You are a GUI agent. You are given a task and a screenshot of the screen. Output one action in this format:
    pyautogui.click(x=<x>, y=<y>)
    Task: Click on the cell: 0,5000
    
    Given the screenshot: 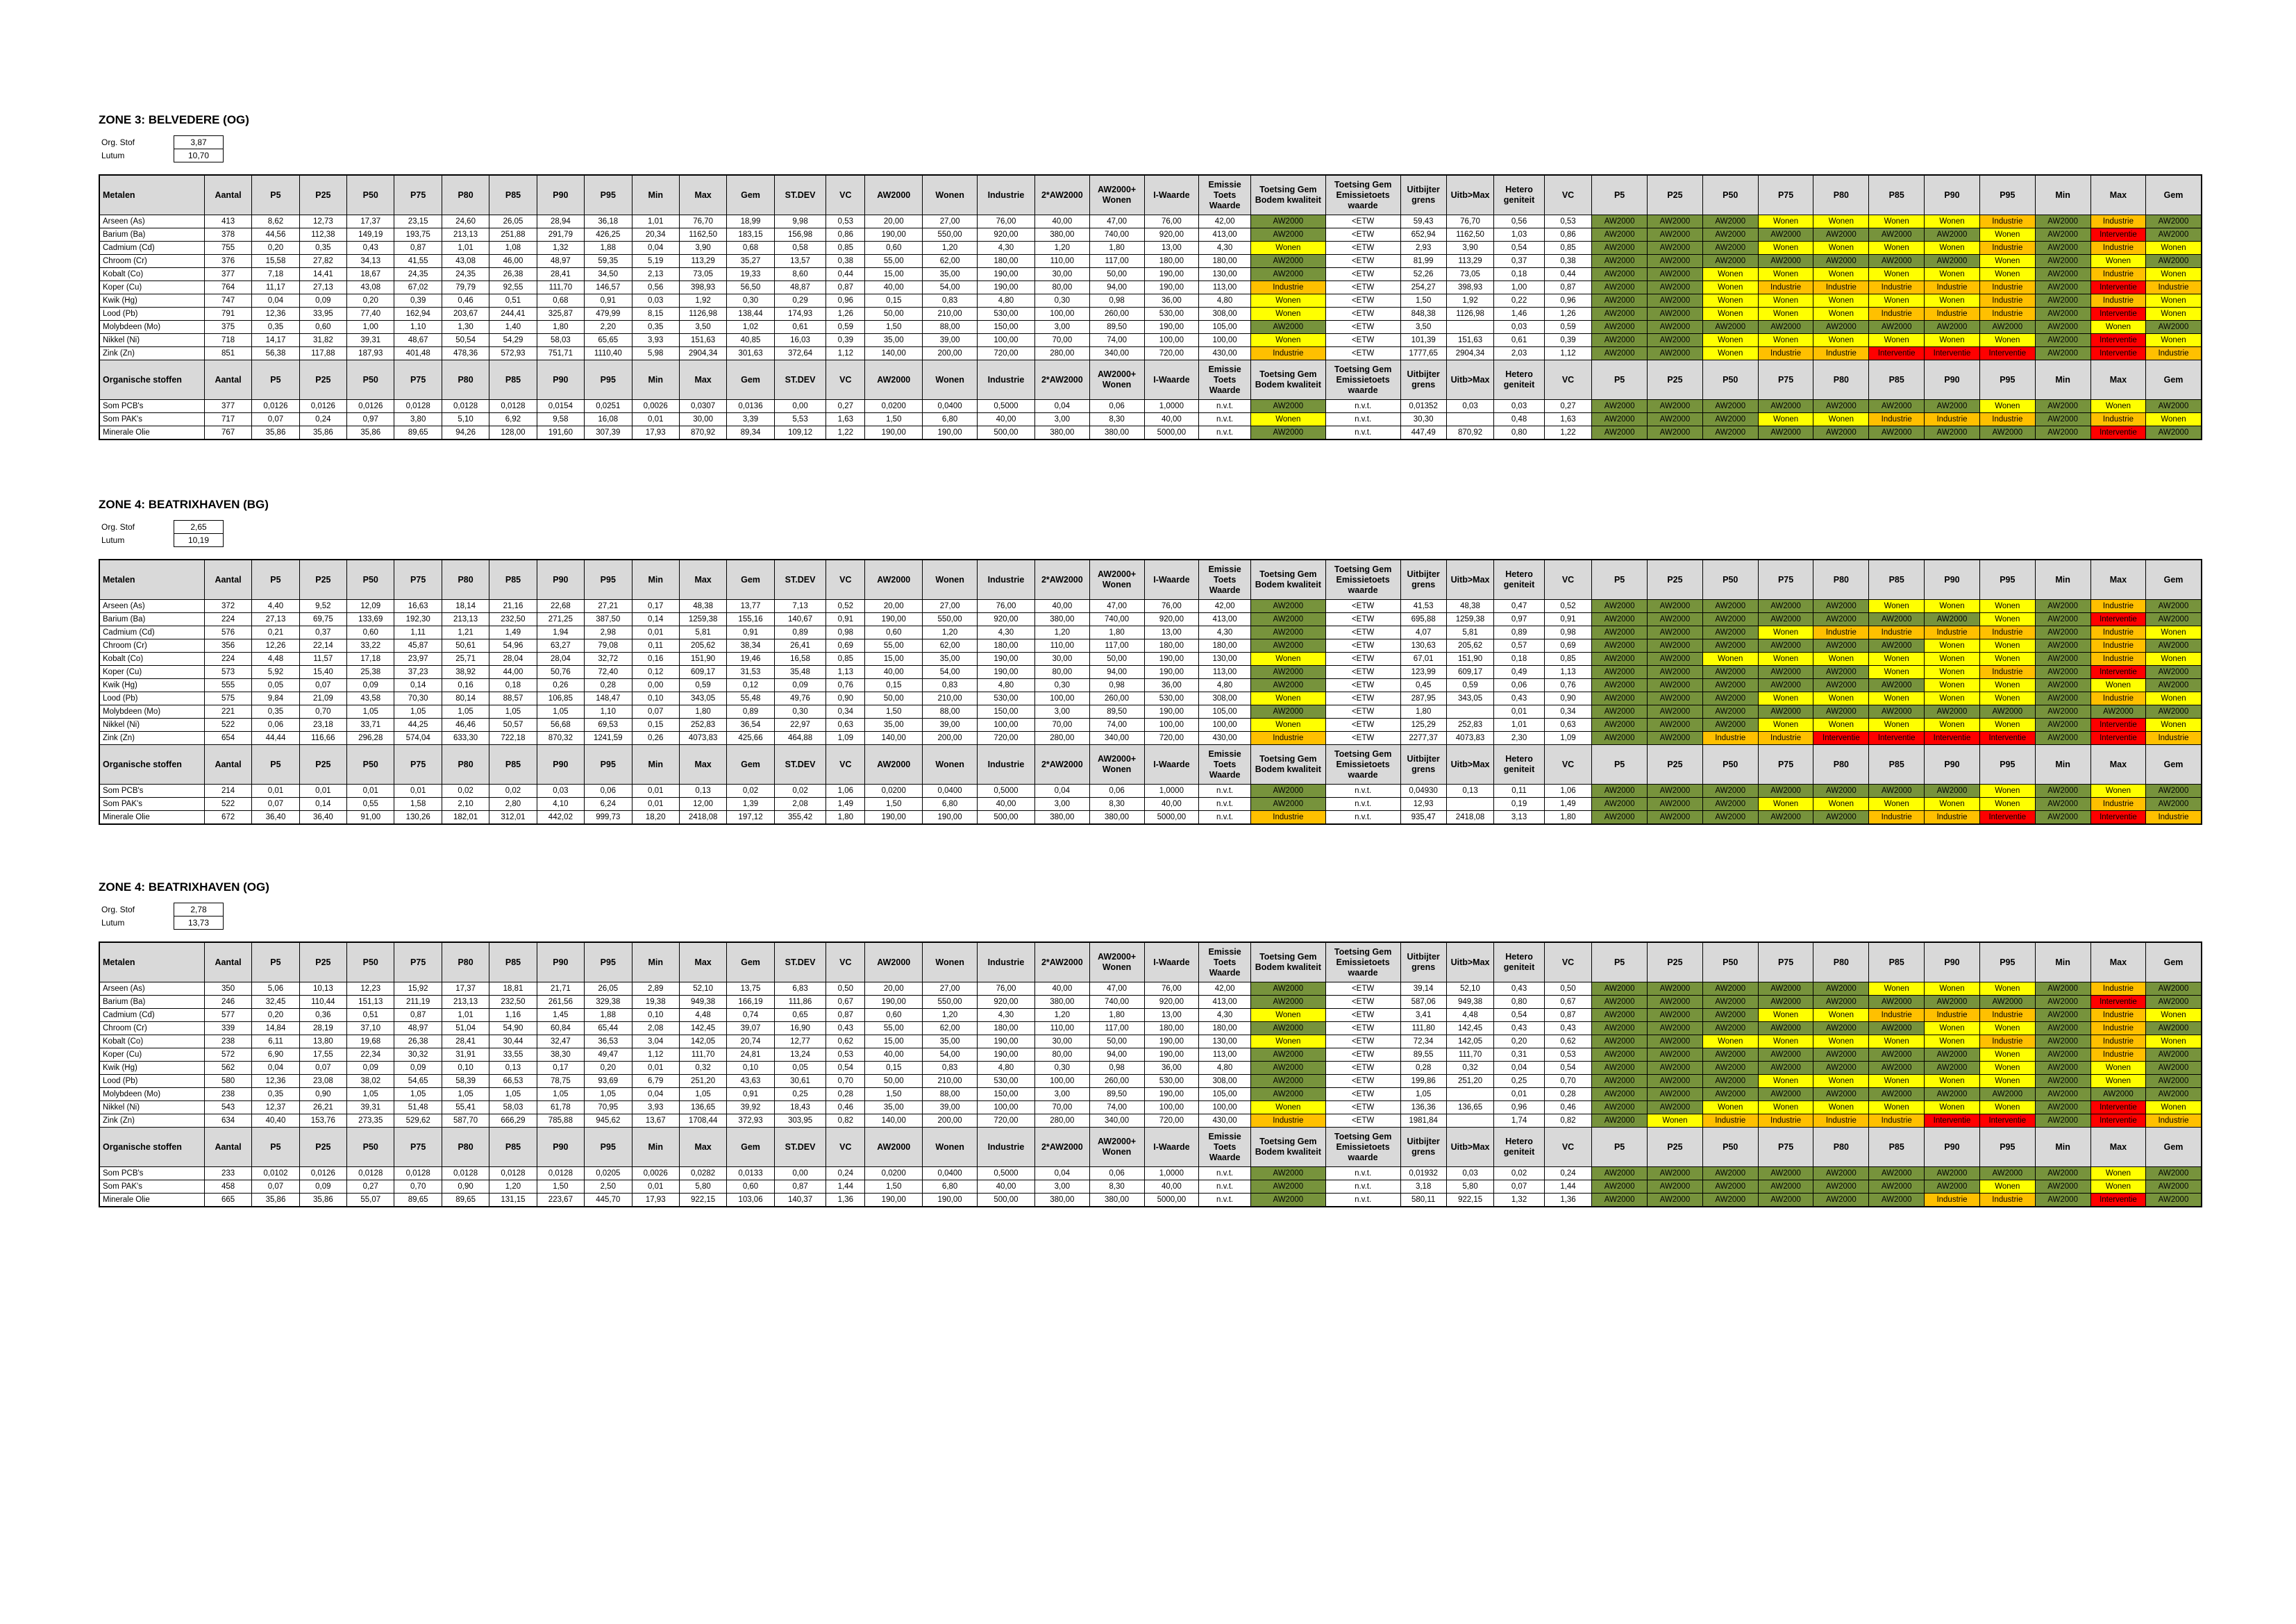 What is the action you would take?
    pyautogui.click(x=1006, y=1173)
    